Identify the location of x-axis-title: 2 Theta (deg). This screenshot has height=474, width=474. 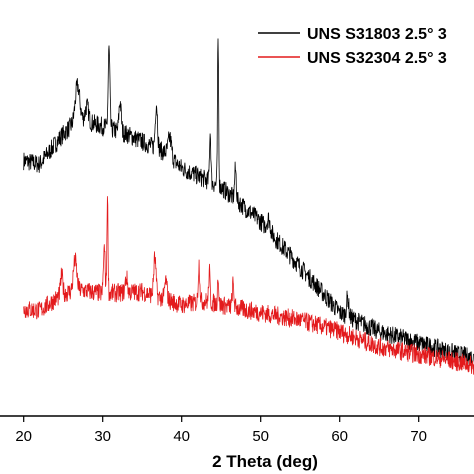
(265, 461).